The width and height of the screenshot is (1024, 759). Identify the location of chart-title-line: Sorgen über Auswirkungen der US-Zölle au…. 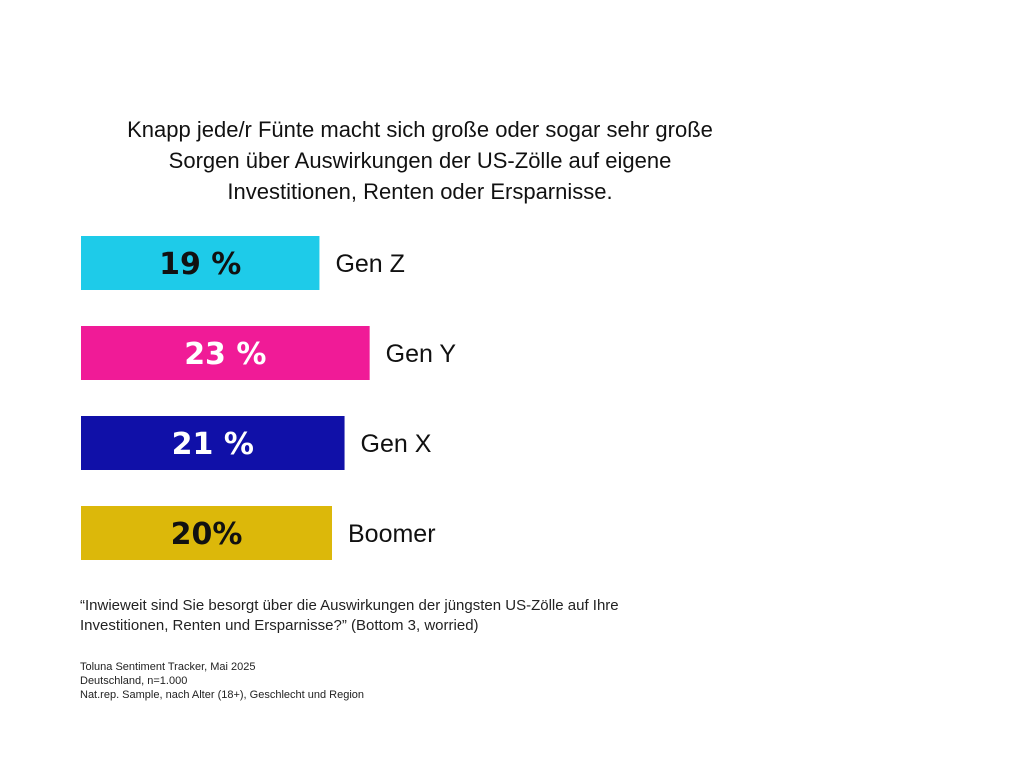
(420, 160).